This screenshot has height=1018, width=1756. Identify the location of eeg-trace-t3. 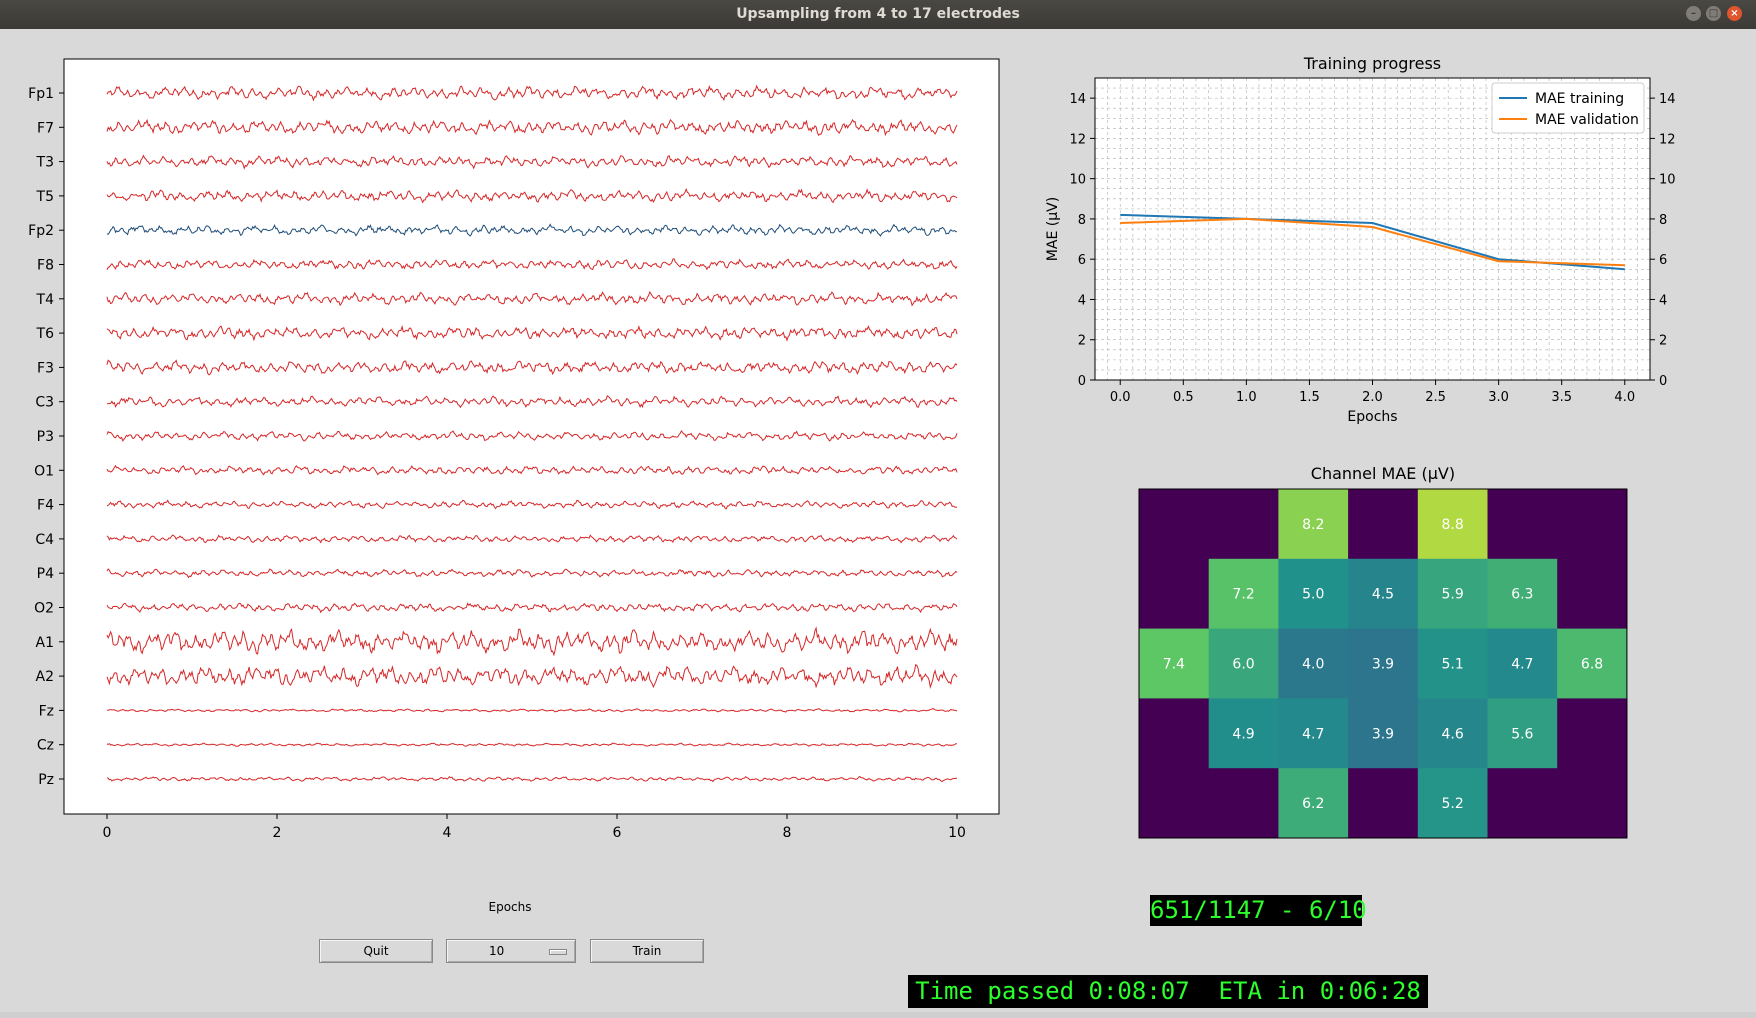
(532, 162).